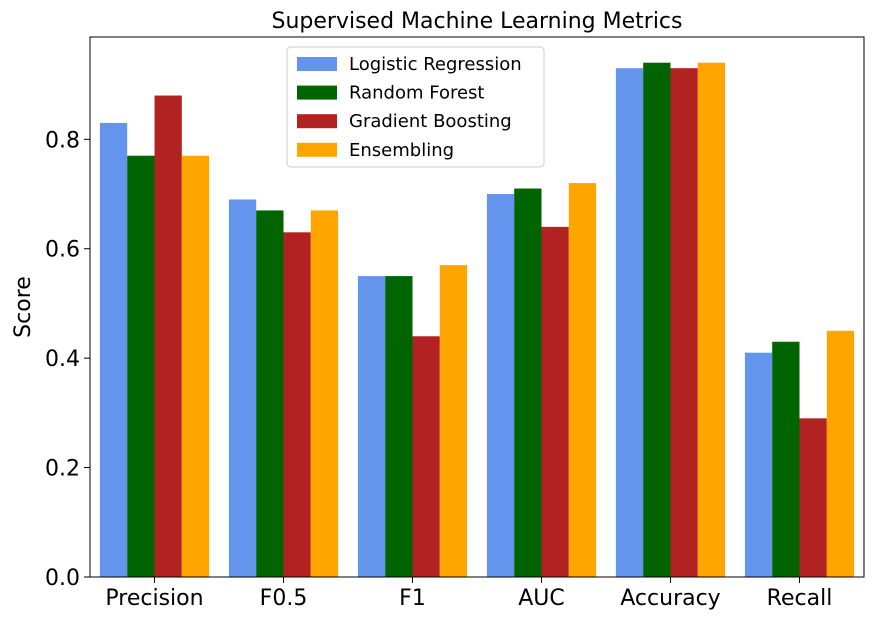 This screenshot has width=874, height=620. Describe the element at coordinates (629, 322) in the screenshot. I see `bar-logistic-regression-accuracy` at that location.